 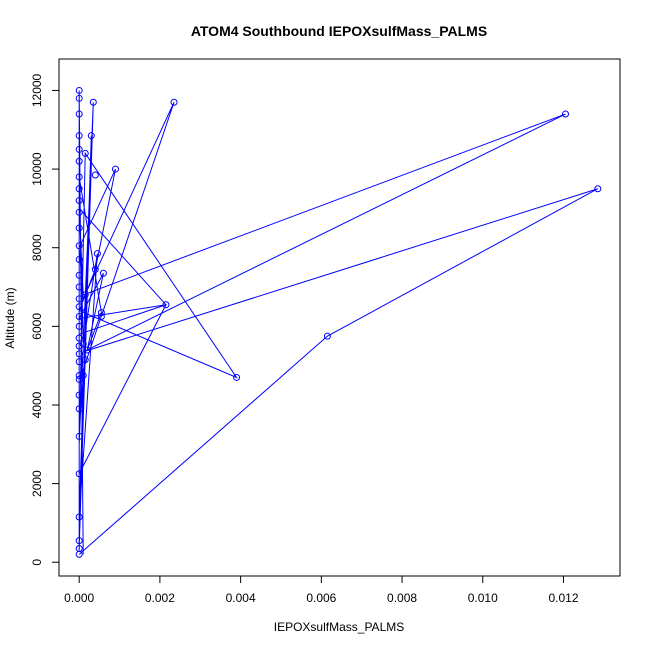 What do you see at coordinates (37, 562) in the screenshot?
I see `y-tick-label: 0` at bounding box center [37, 562].